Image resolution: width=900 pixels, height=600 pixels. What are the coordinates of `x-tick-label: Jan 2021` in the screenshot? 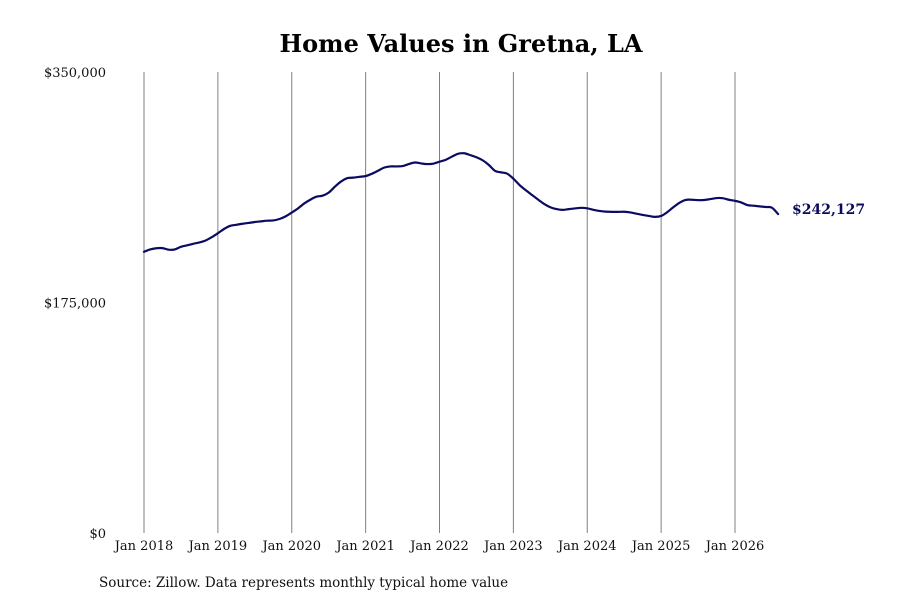 It's located at (364, 546).